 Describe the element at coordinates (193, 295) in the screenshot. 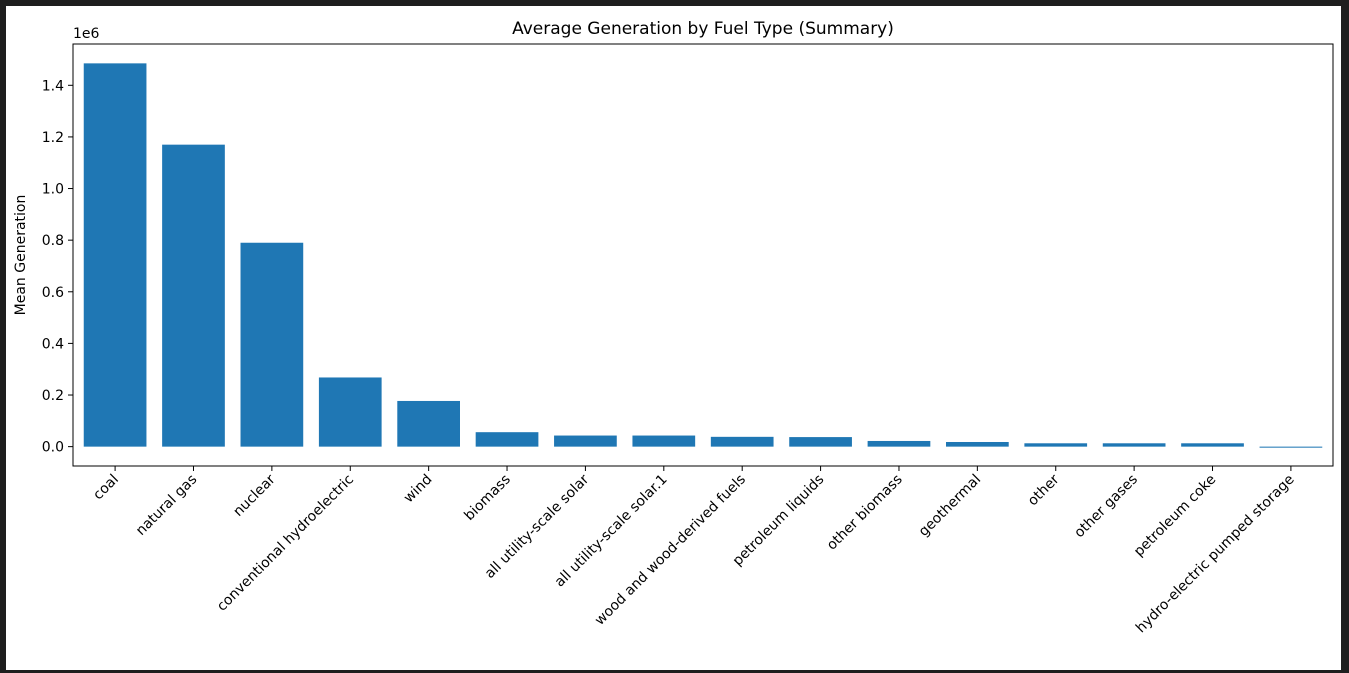

I see `bar-natural-gas` at that location.